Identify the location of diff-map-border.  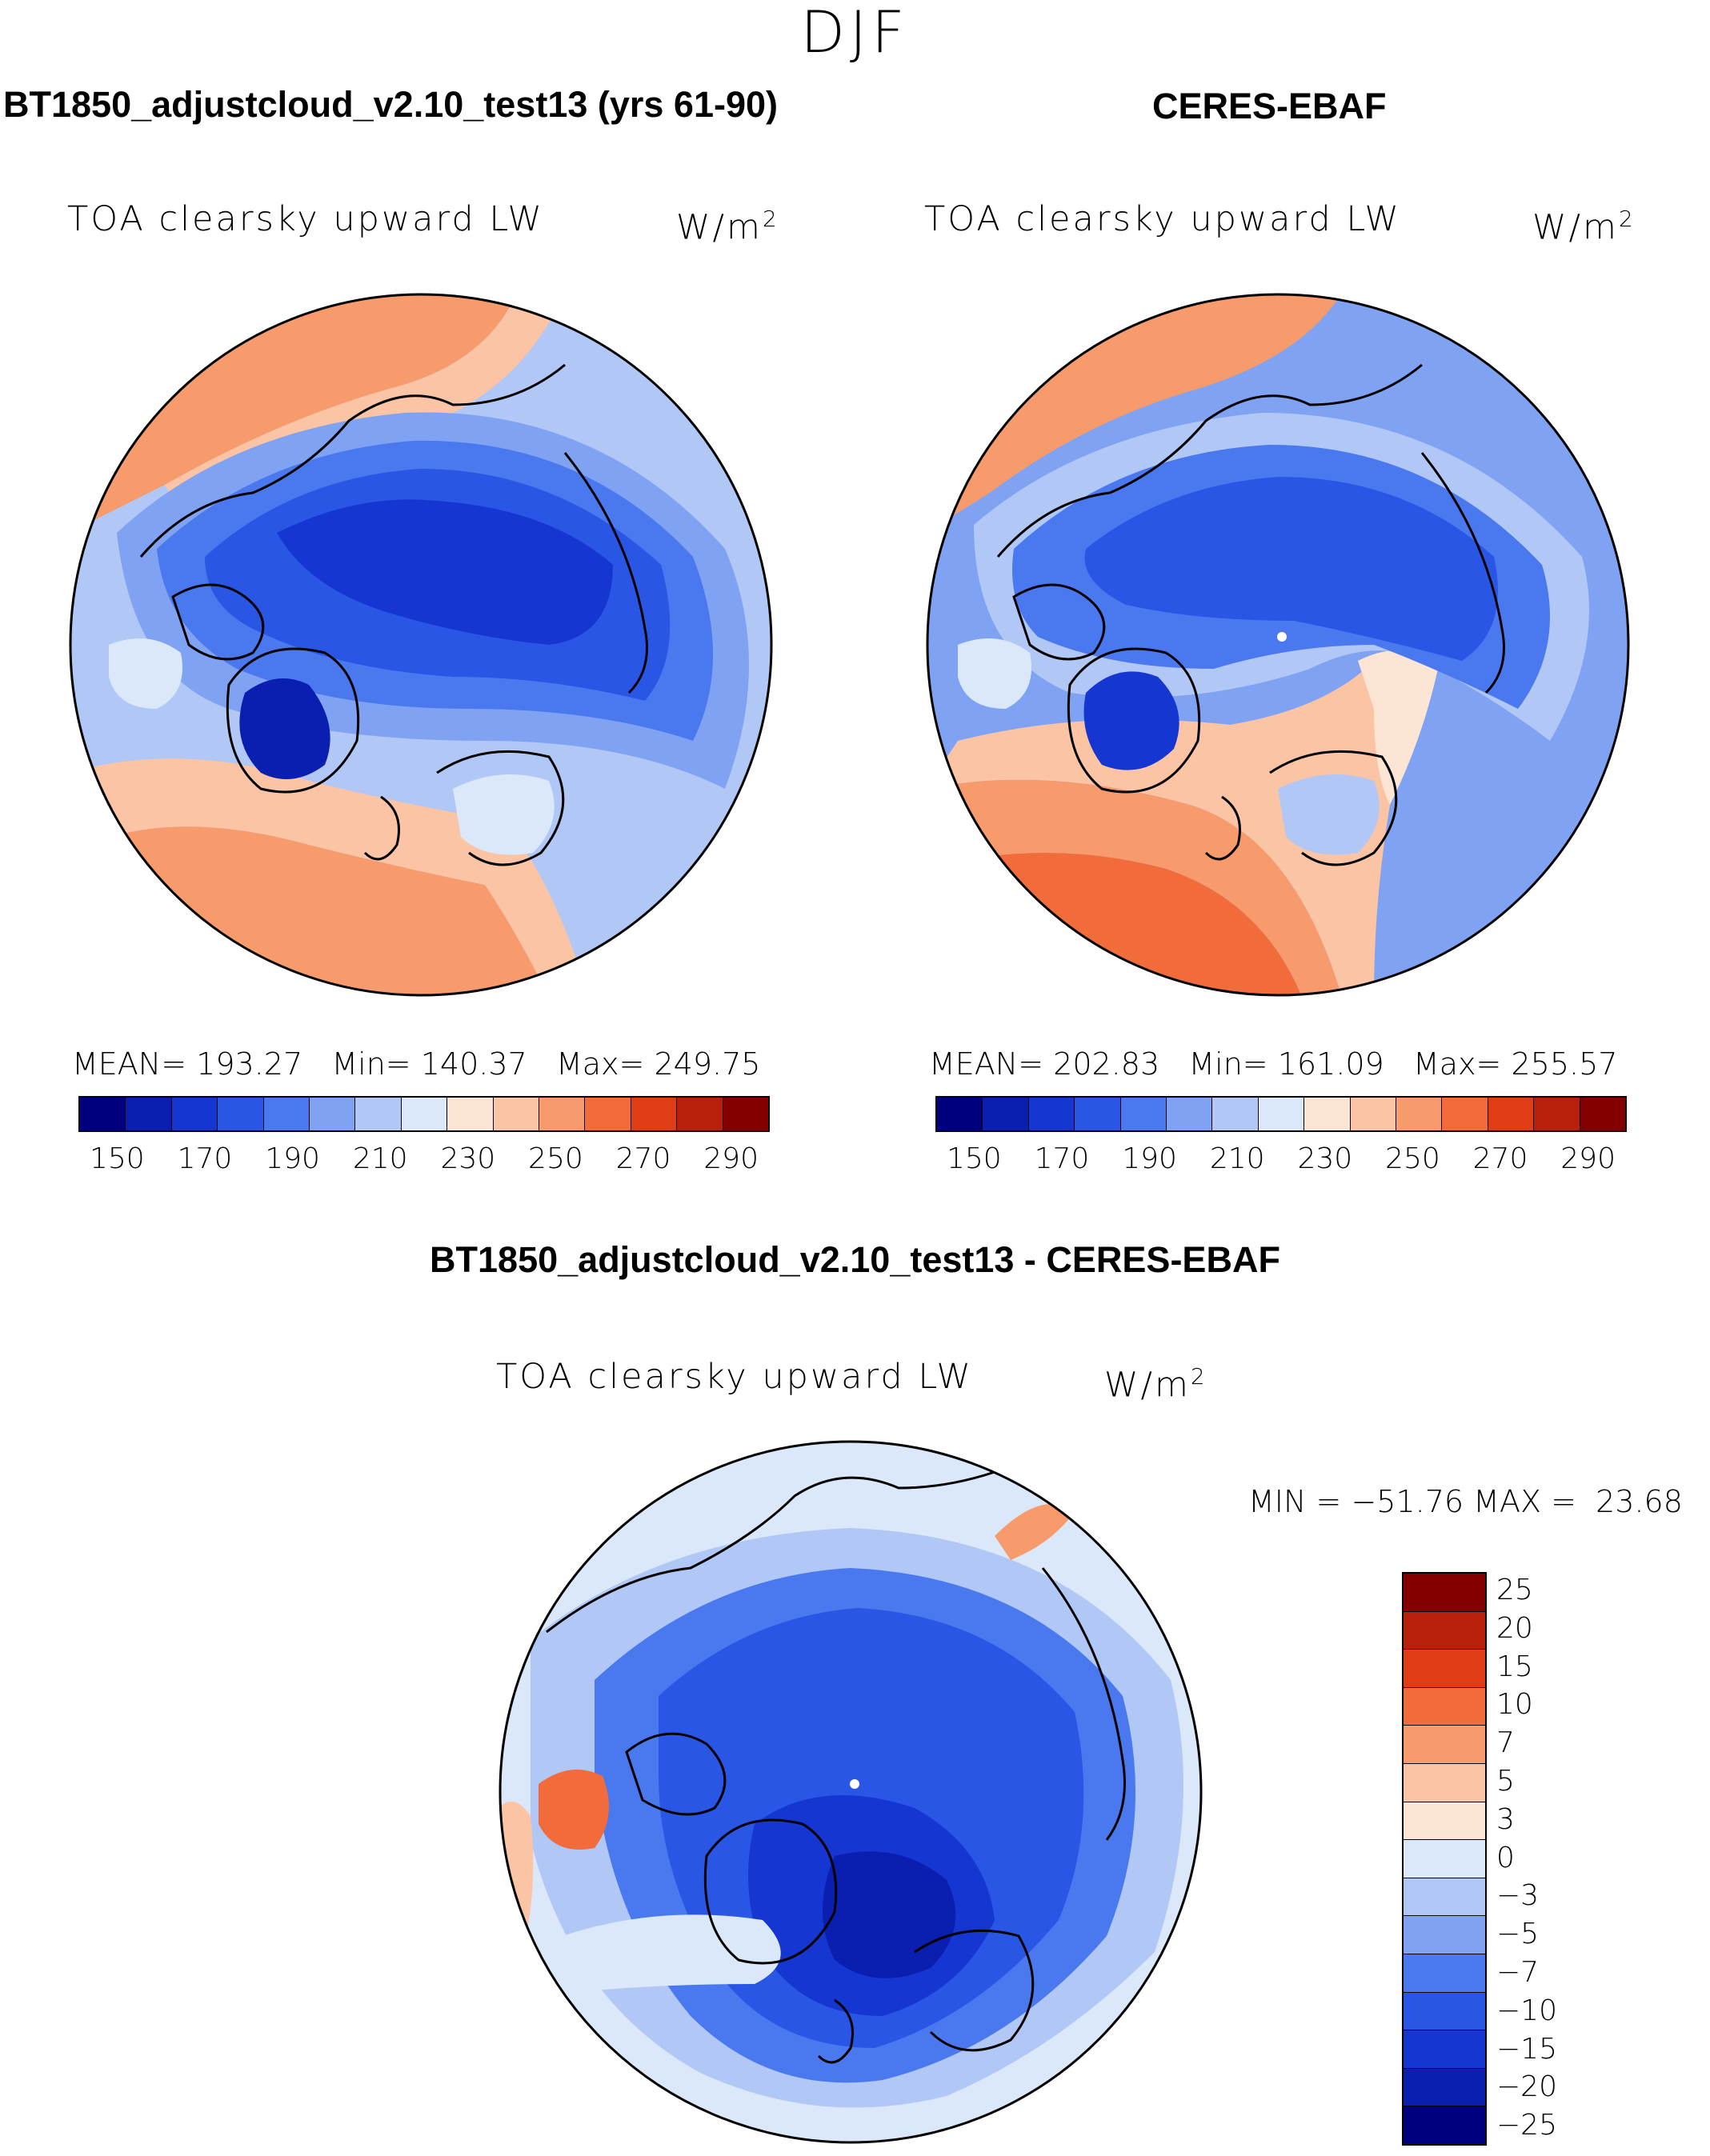
(851, 1792).